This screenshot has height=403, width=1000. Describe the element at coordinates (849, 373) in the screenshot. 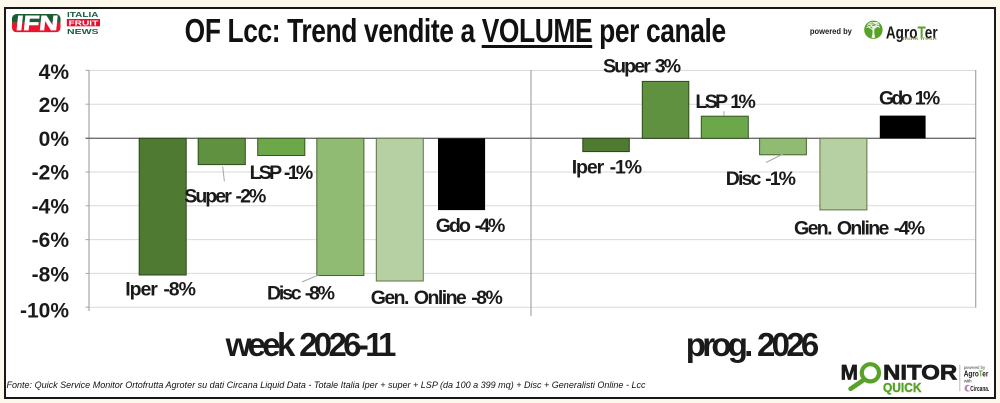

I see `svg-text: M` at that location.